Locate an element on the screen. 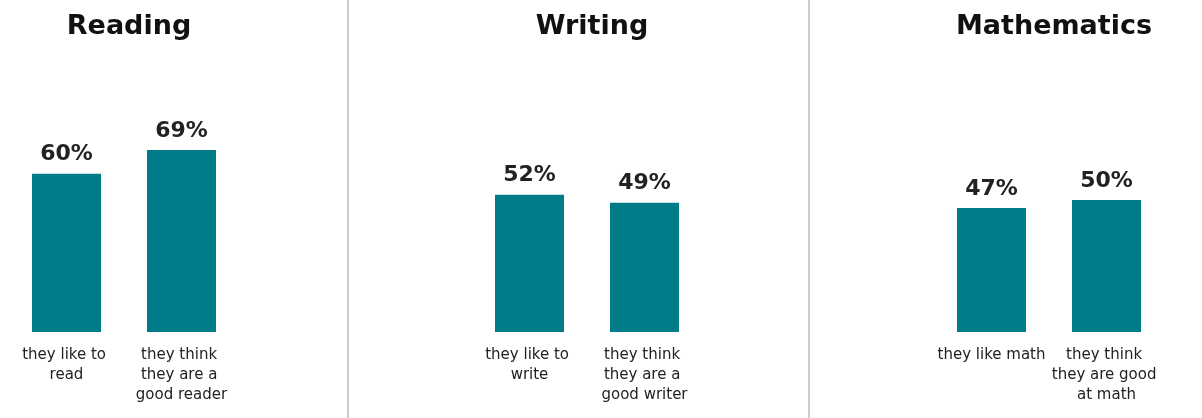  x-tick-label: they like math is located at coordinates (991, 354).